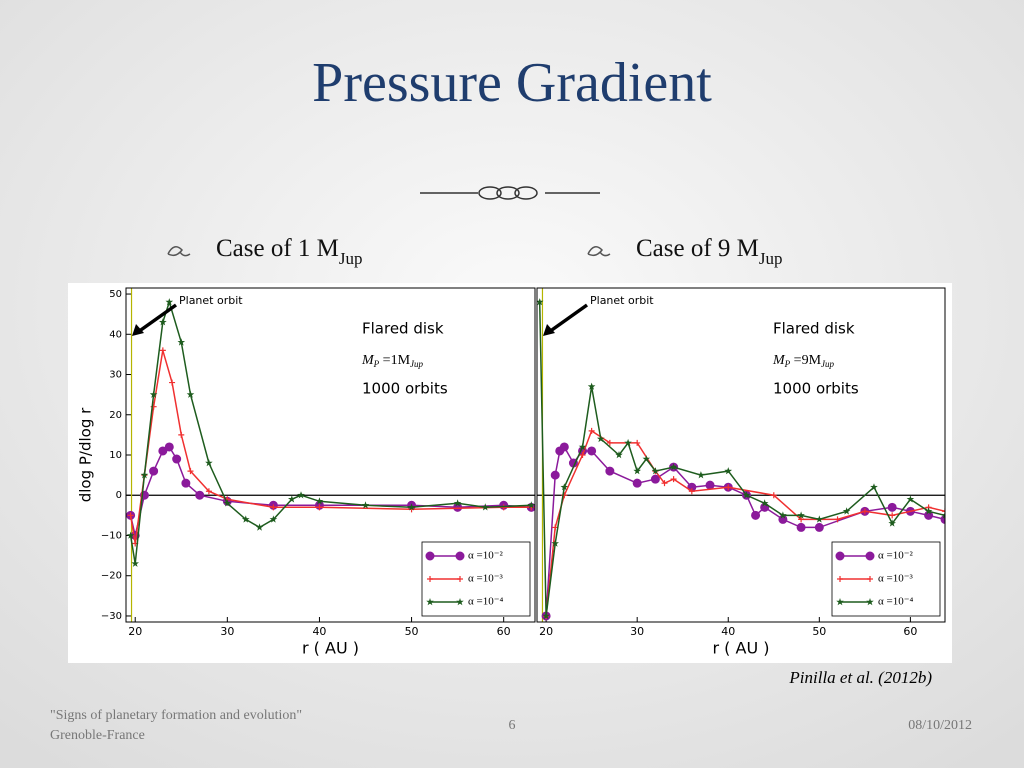  What do you see at coordinates (827, 364) in the screenshot?
I see `annotation-part: Jup` at bounding box center [827, 364].